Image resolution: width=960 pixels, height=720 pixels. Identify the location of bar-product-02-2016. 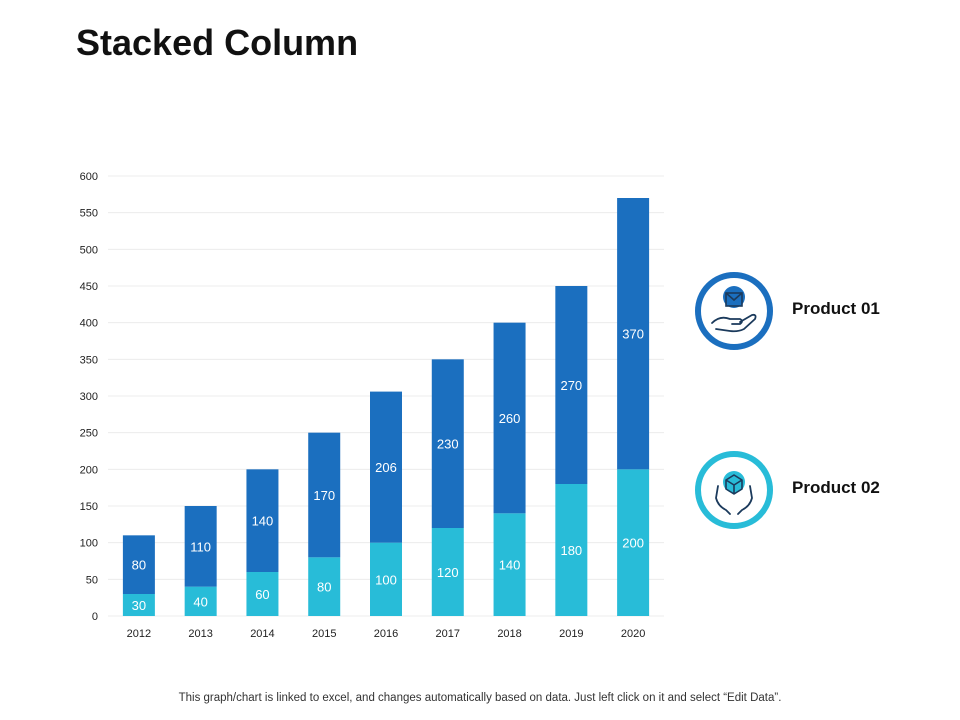
(386, 579).